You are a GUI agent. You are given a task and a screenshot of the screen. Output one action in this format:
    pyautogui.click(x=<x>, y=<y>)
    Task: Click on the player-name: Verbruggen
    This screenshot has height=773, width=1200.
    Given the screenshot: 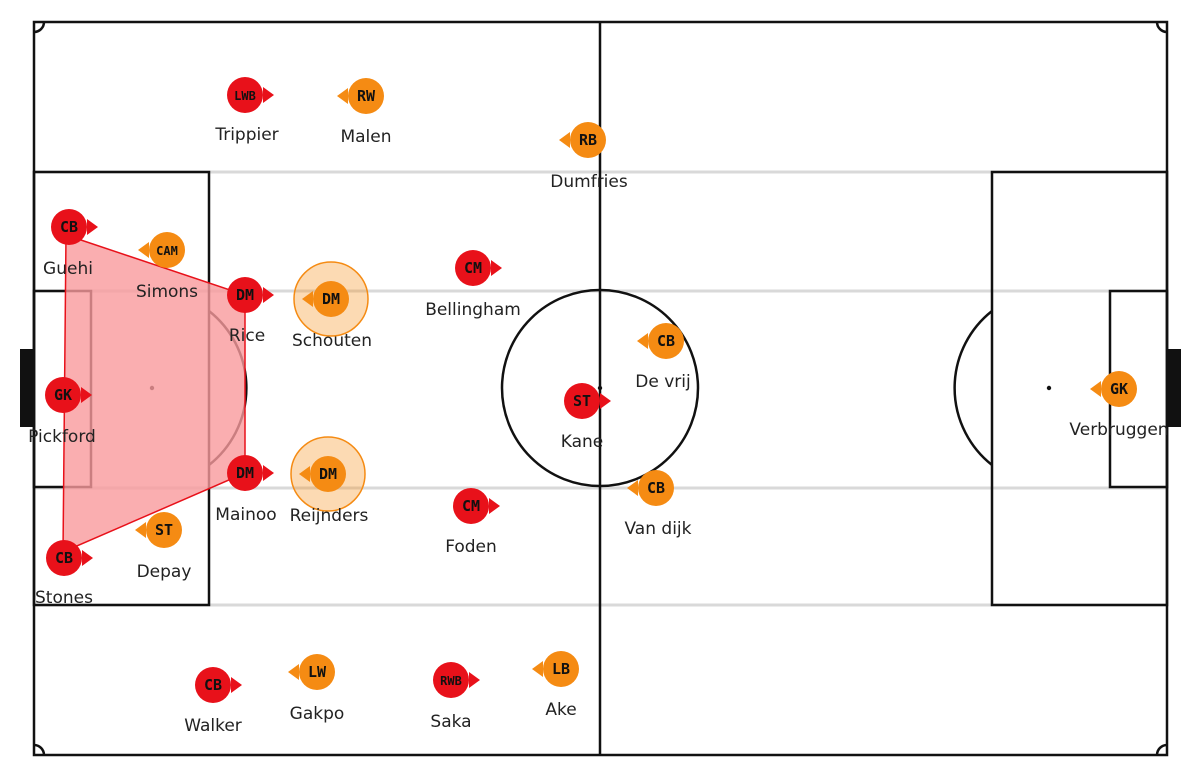 What is the action you would take?
    pyautogui.click(x=1118, y=430)
    